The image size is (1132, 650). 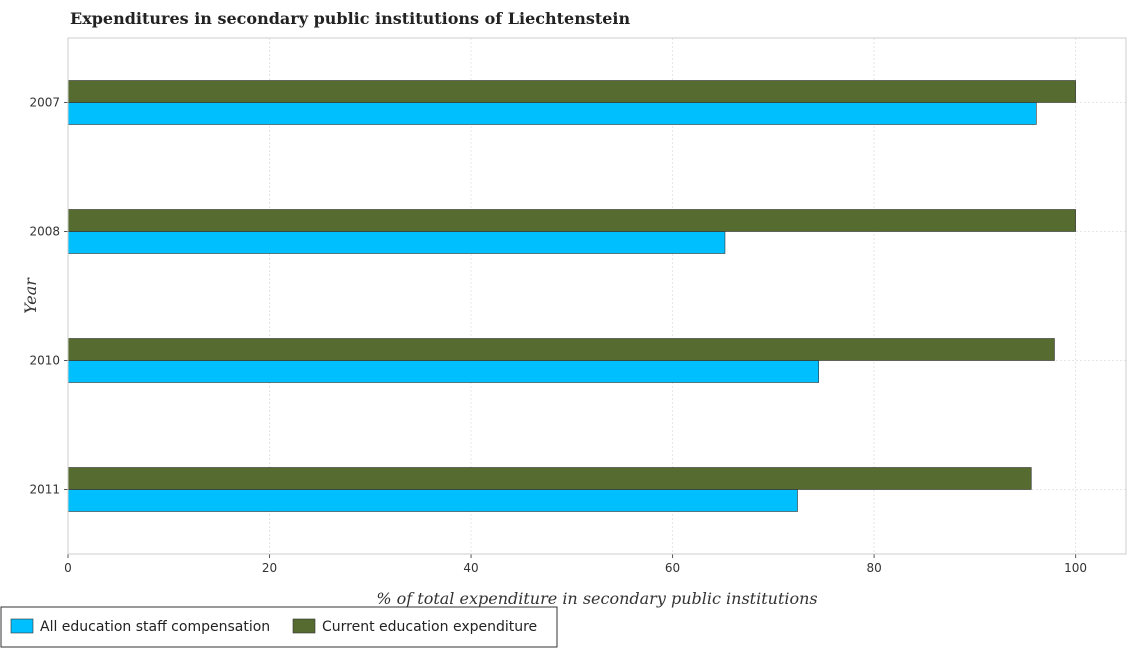 I want to click on x-tick-label: 80, so click(x=873, y=568).